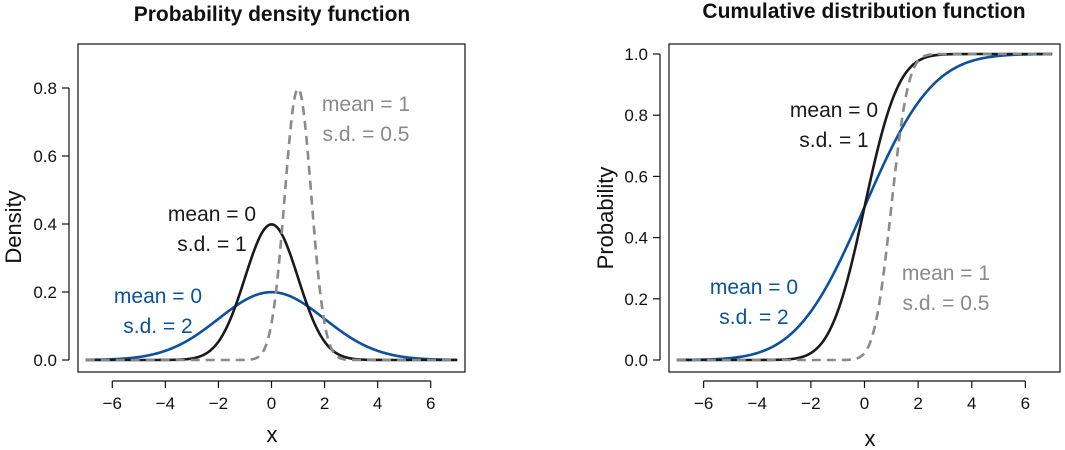 The image size is (1065, 450). Describe the element at coordinates (272, 14) in the screenshot. I see `chart-title: Probability density function` at that location.